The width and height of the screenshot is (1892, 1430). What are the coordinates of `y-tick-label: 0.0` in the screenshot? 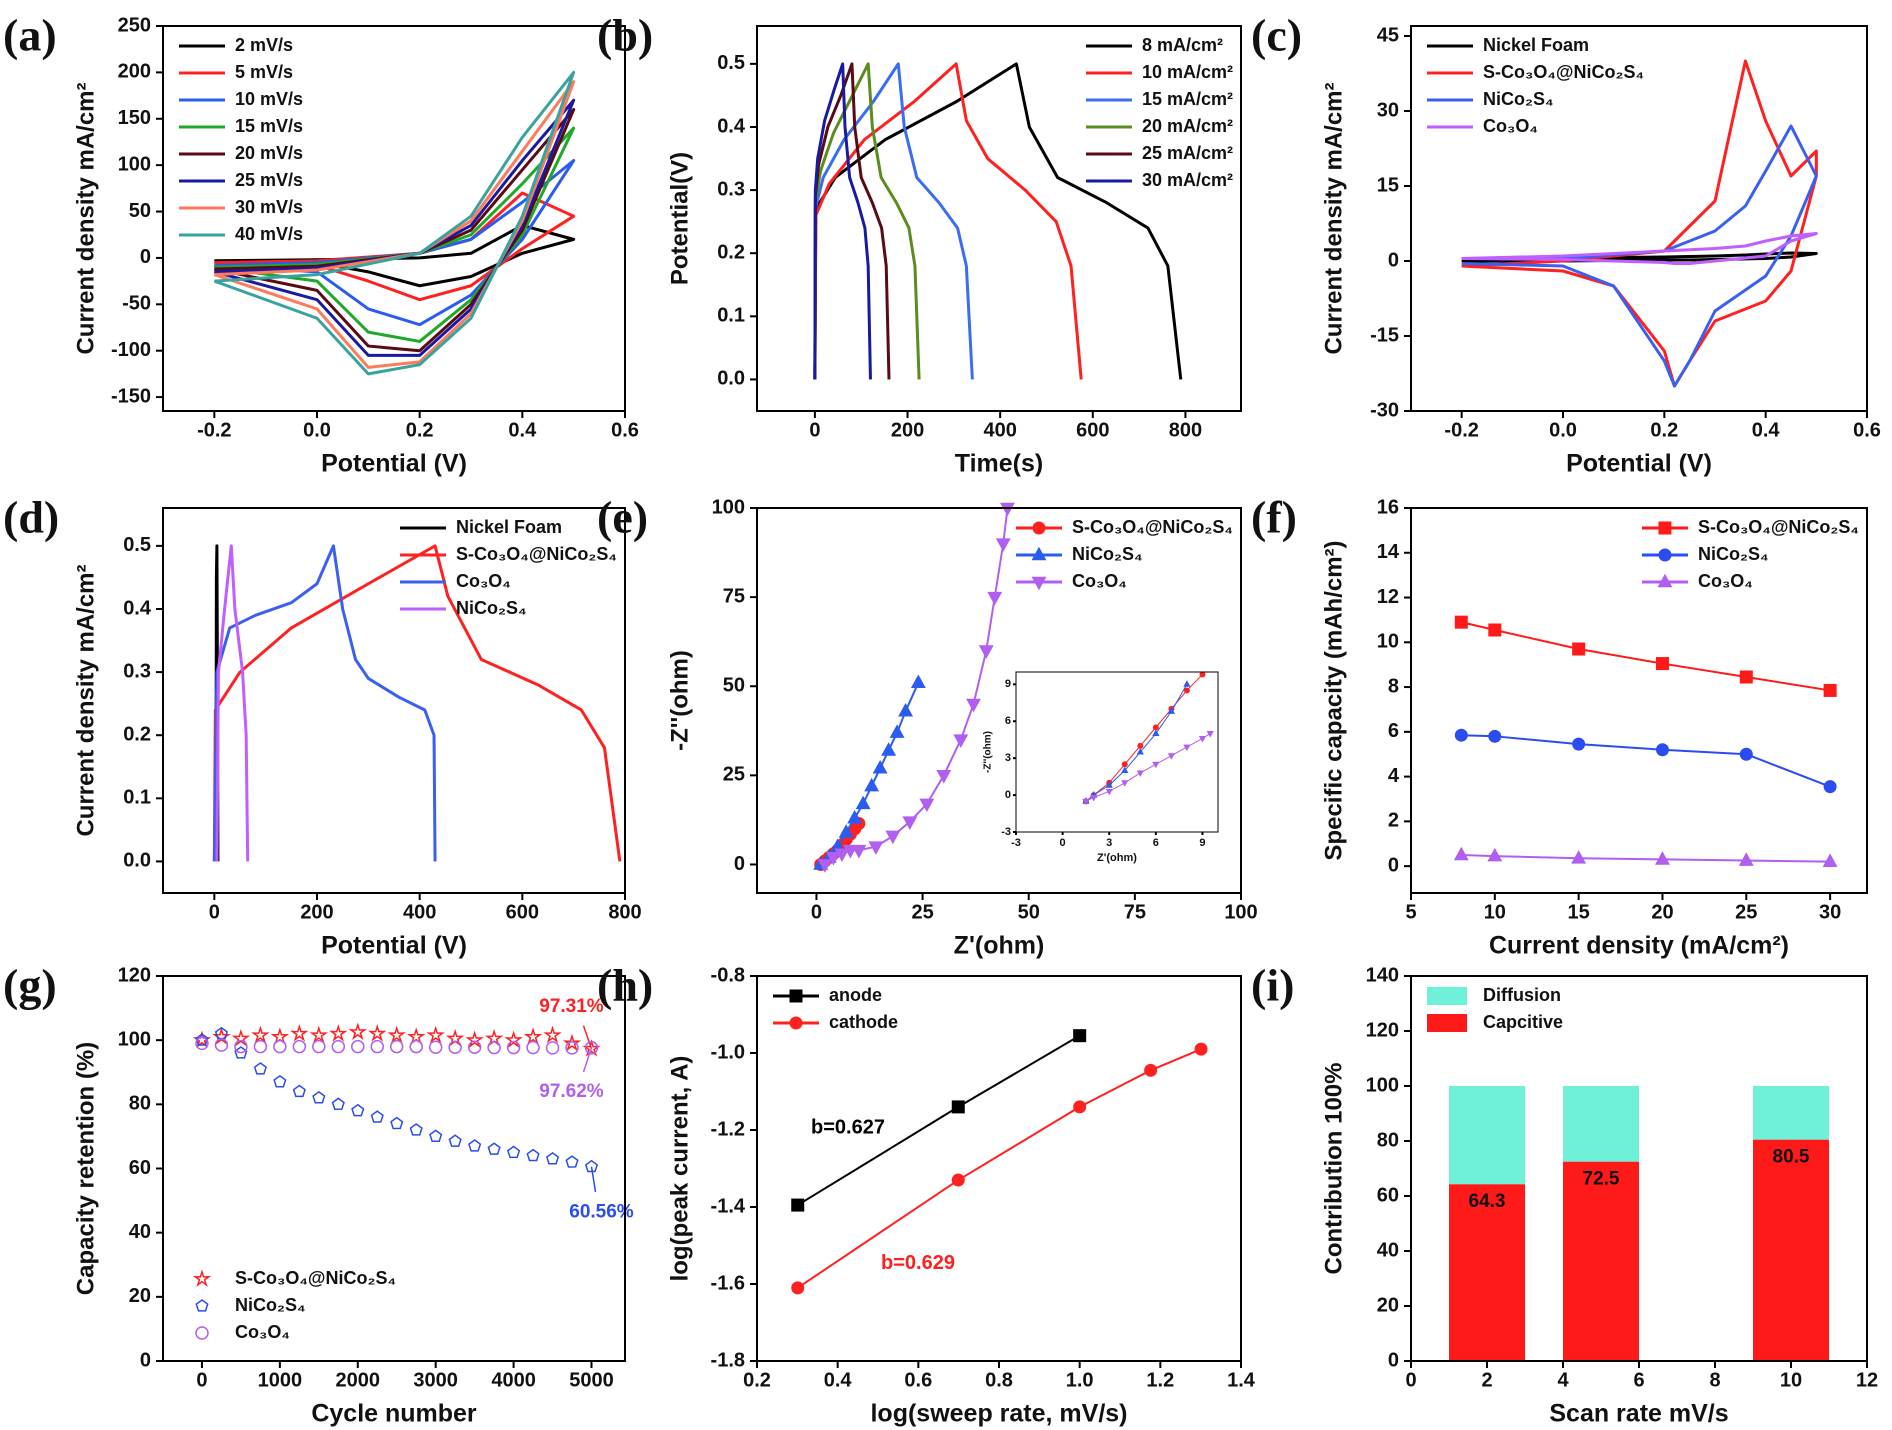 It's located at (137, 861).